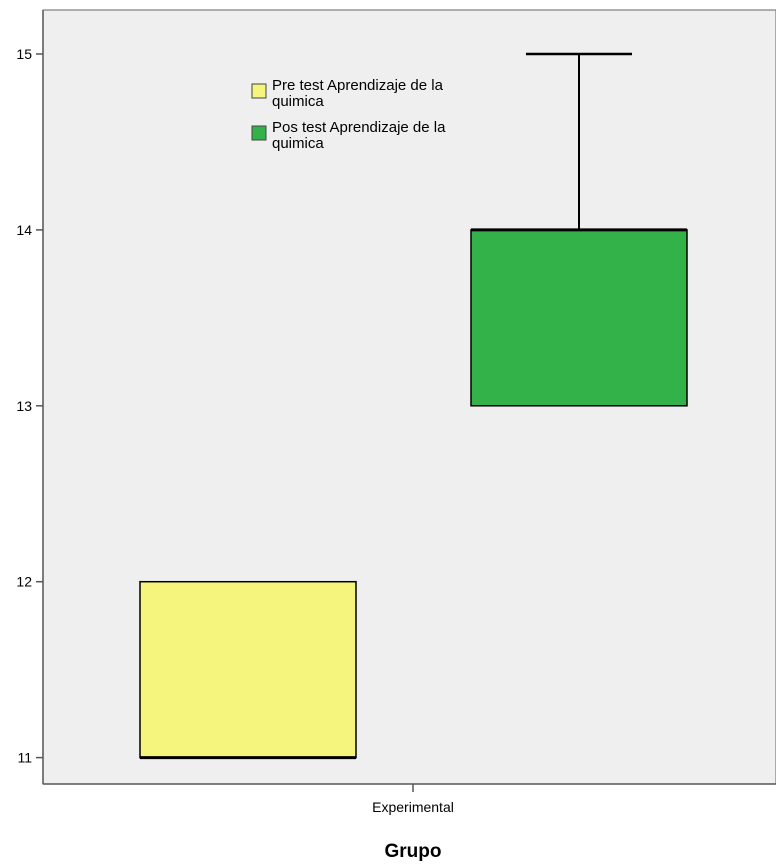  What do you see at coordinates (413, 807) in the screenshot?
I see `x-tick-label: Experimental` at bounding box center [413, 807].